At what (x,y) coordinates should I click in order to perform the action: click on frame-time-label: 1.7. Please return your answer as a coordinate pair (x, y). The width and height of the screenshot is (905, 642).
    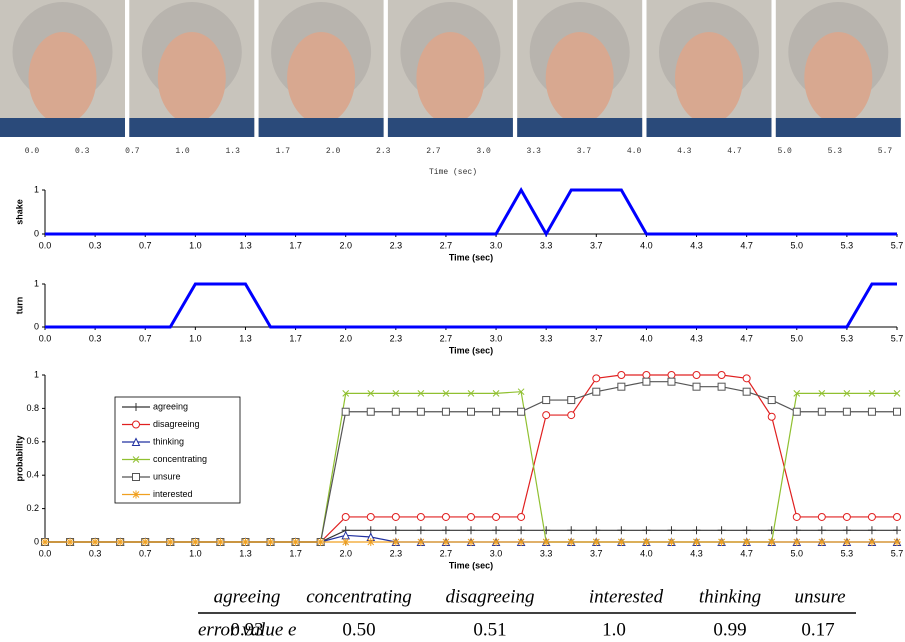
    Looking at the image, I should click on (283, 151).